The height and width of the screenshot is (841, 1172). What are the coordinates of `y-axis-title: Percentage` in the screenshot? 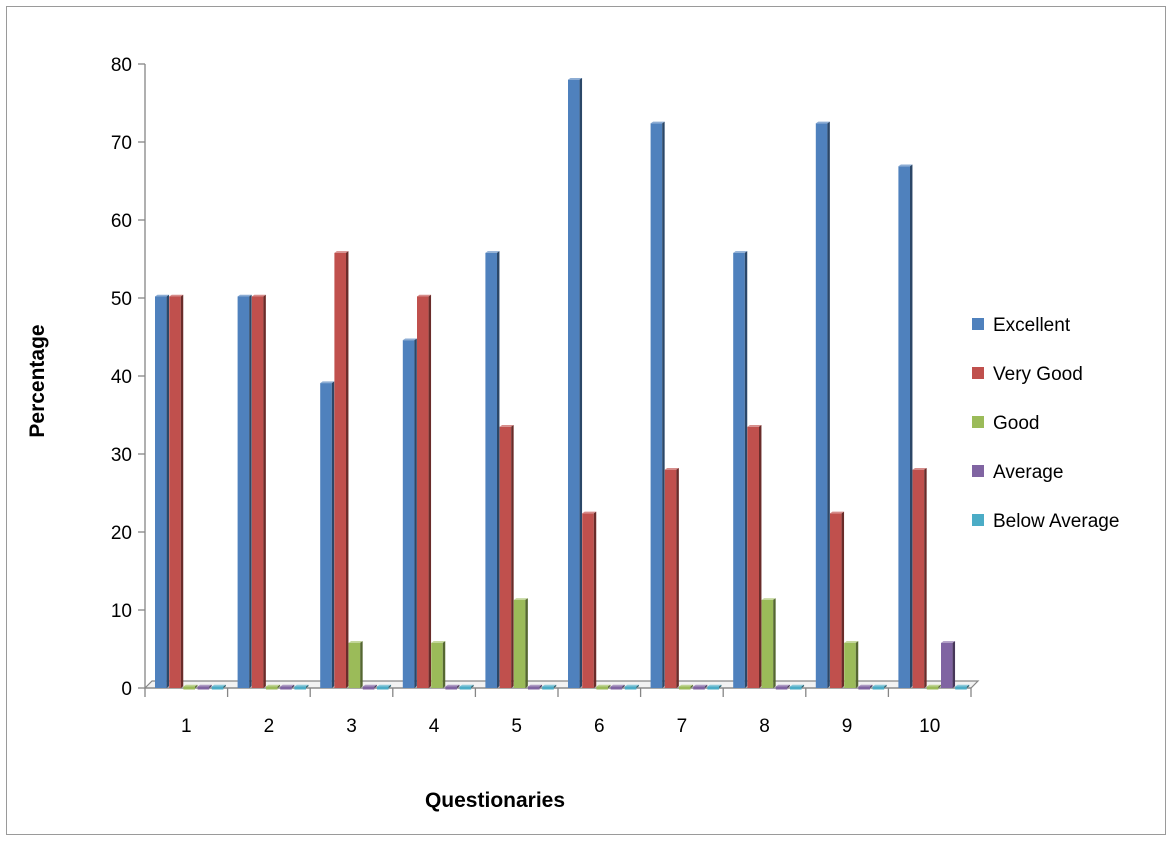 It's located at (37, 380).